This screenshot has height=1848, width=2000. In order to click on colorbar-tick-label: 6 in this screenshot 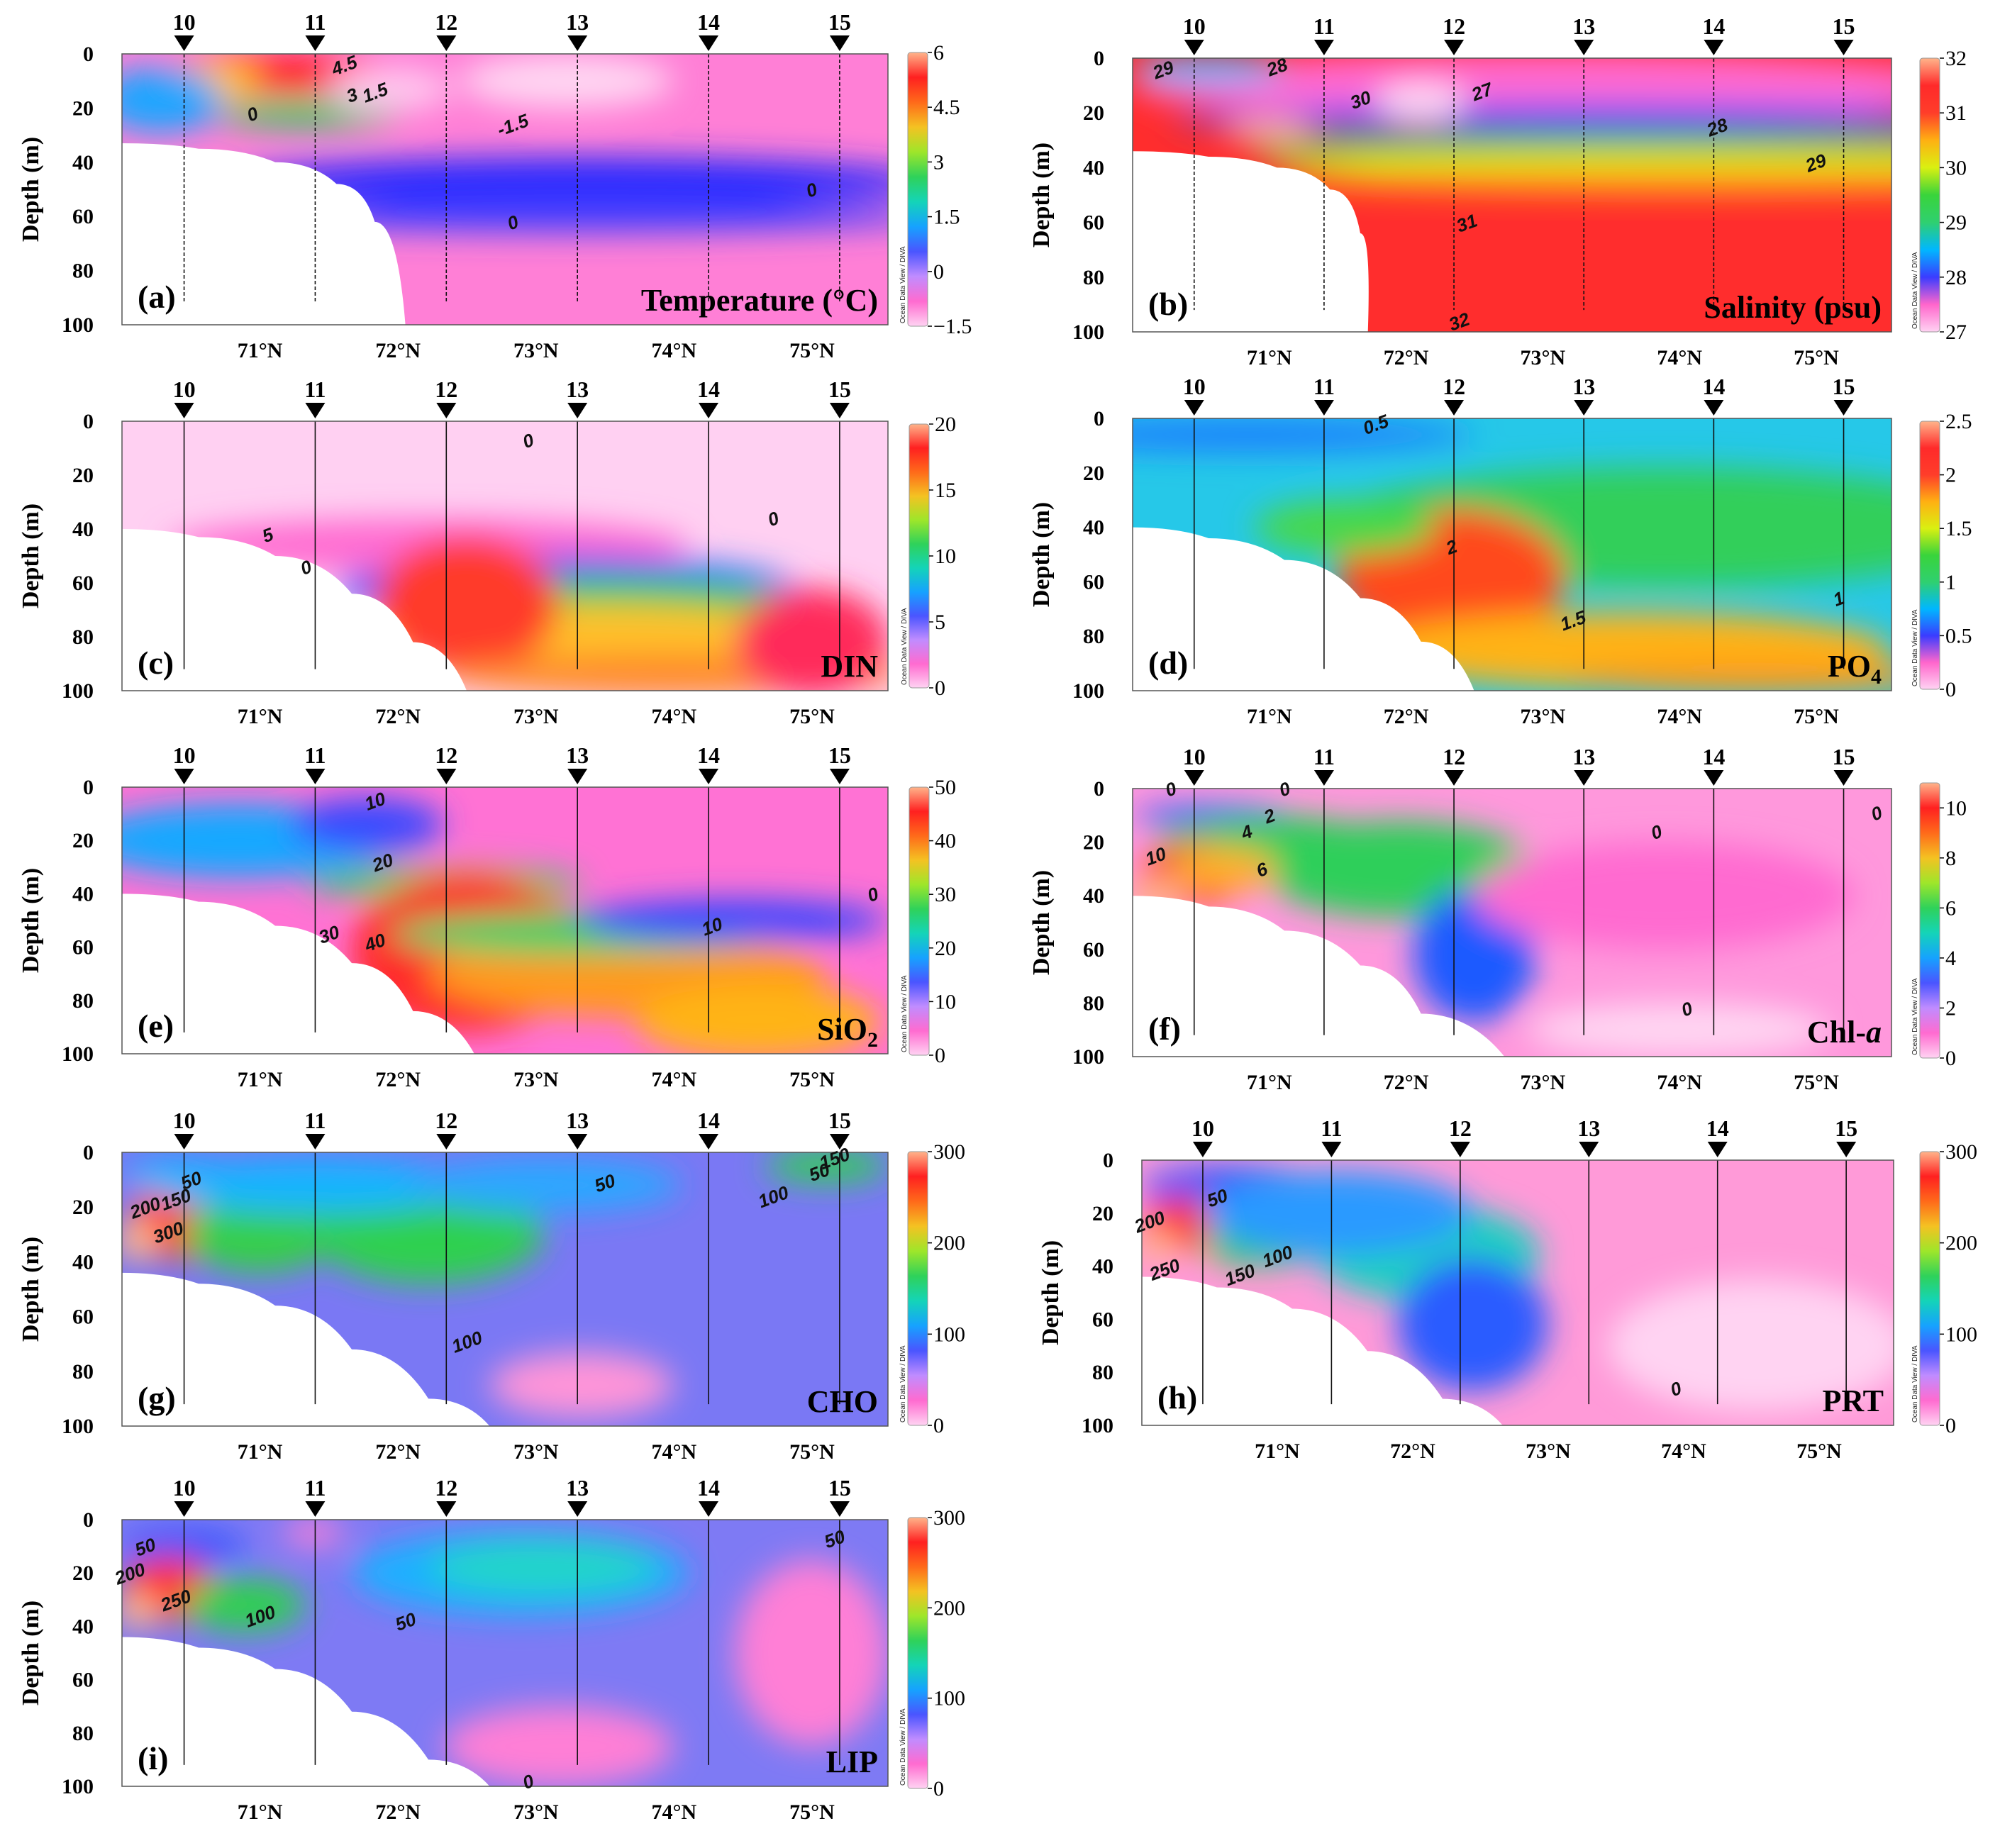, I will do `click(1950, 908)`.